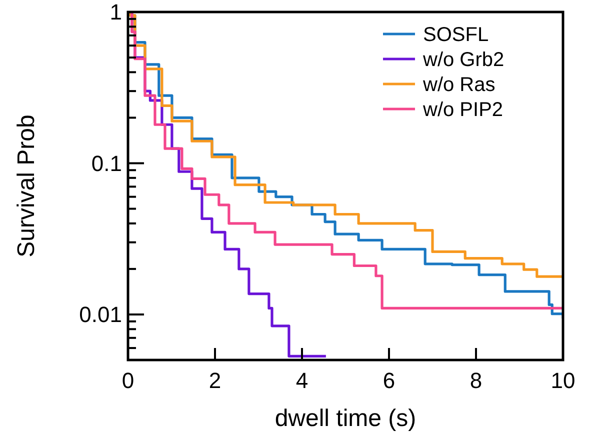 The image size is (589, 446). Describe the element at coordinates (215, 380) in the screenshot. I see `x-tick-label: 2` at that location.